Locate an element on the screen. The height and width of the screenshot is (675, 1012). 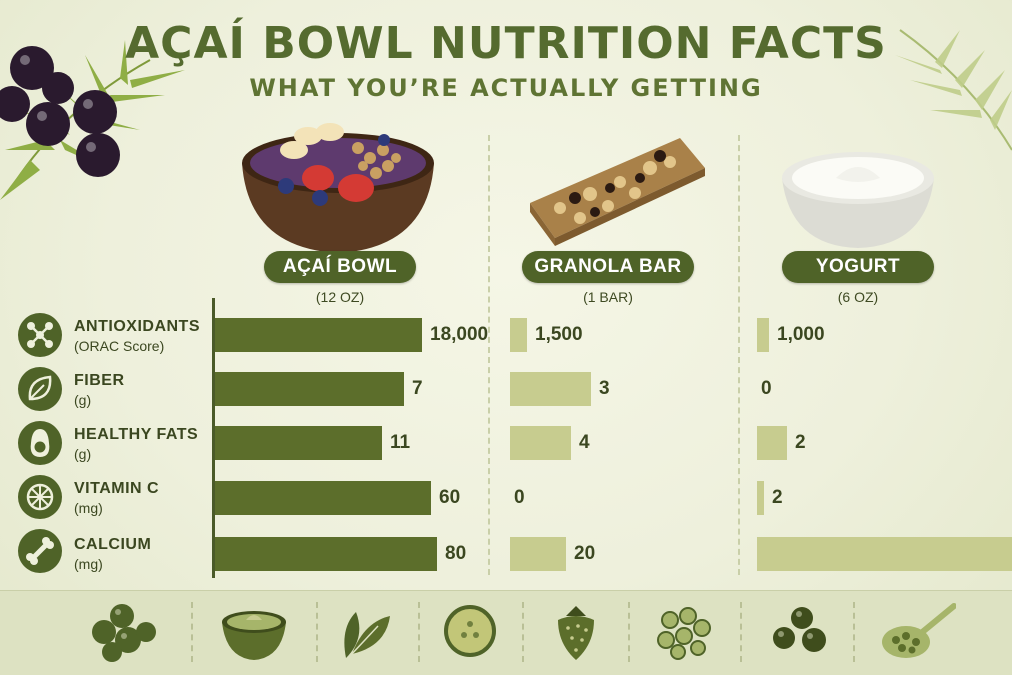
bar-value-label: 60 is located at coordinates (450, 497).